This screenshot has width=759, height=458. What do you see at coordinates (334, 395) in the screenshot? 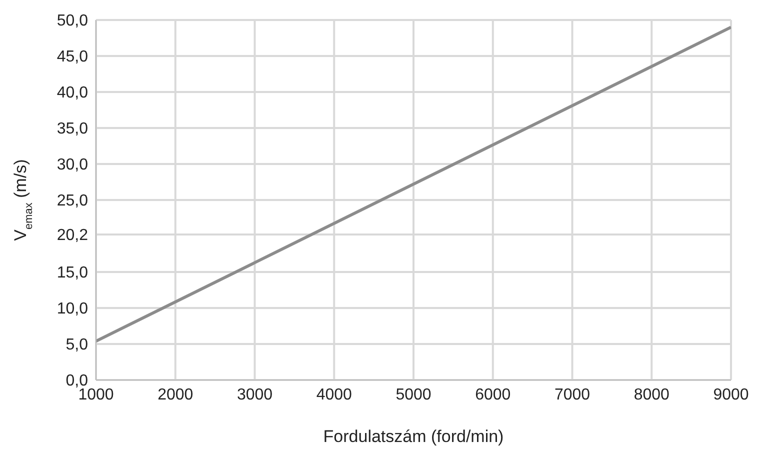
I see `x-tick-label: 4000` at bounding box center [334, 395].